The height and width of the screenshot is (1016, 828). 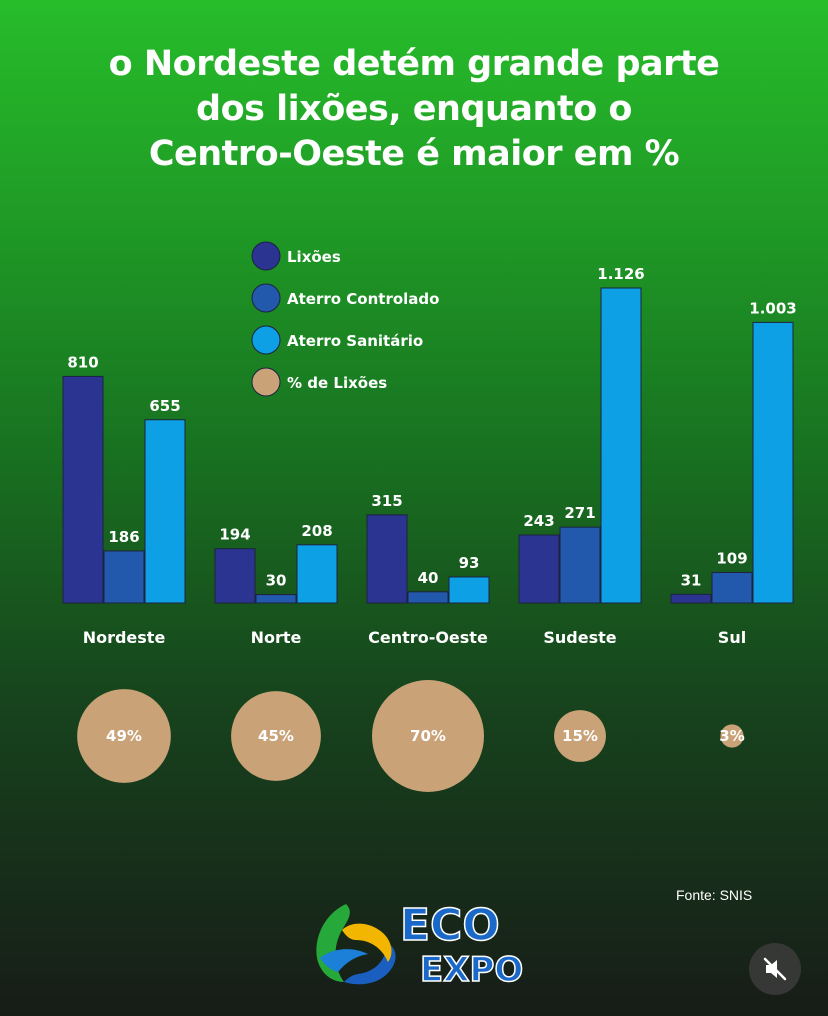 What do you see at coordinates (414, 154) in the screenshot?
I see `title-line-3: Centro-Oeste é maior em %` at bounding box center [414, 154].